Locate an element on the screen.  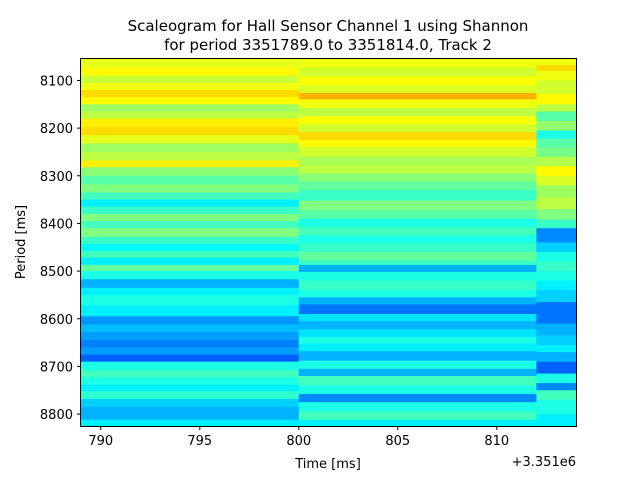
heatmap-cell-col1-row15 is located at coordinates (417, 186).